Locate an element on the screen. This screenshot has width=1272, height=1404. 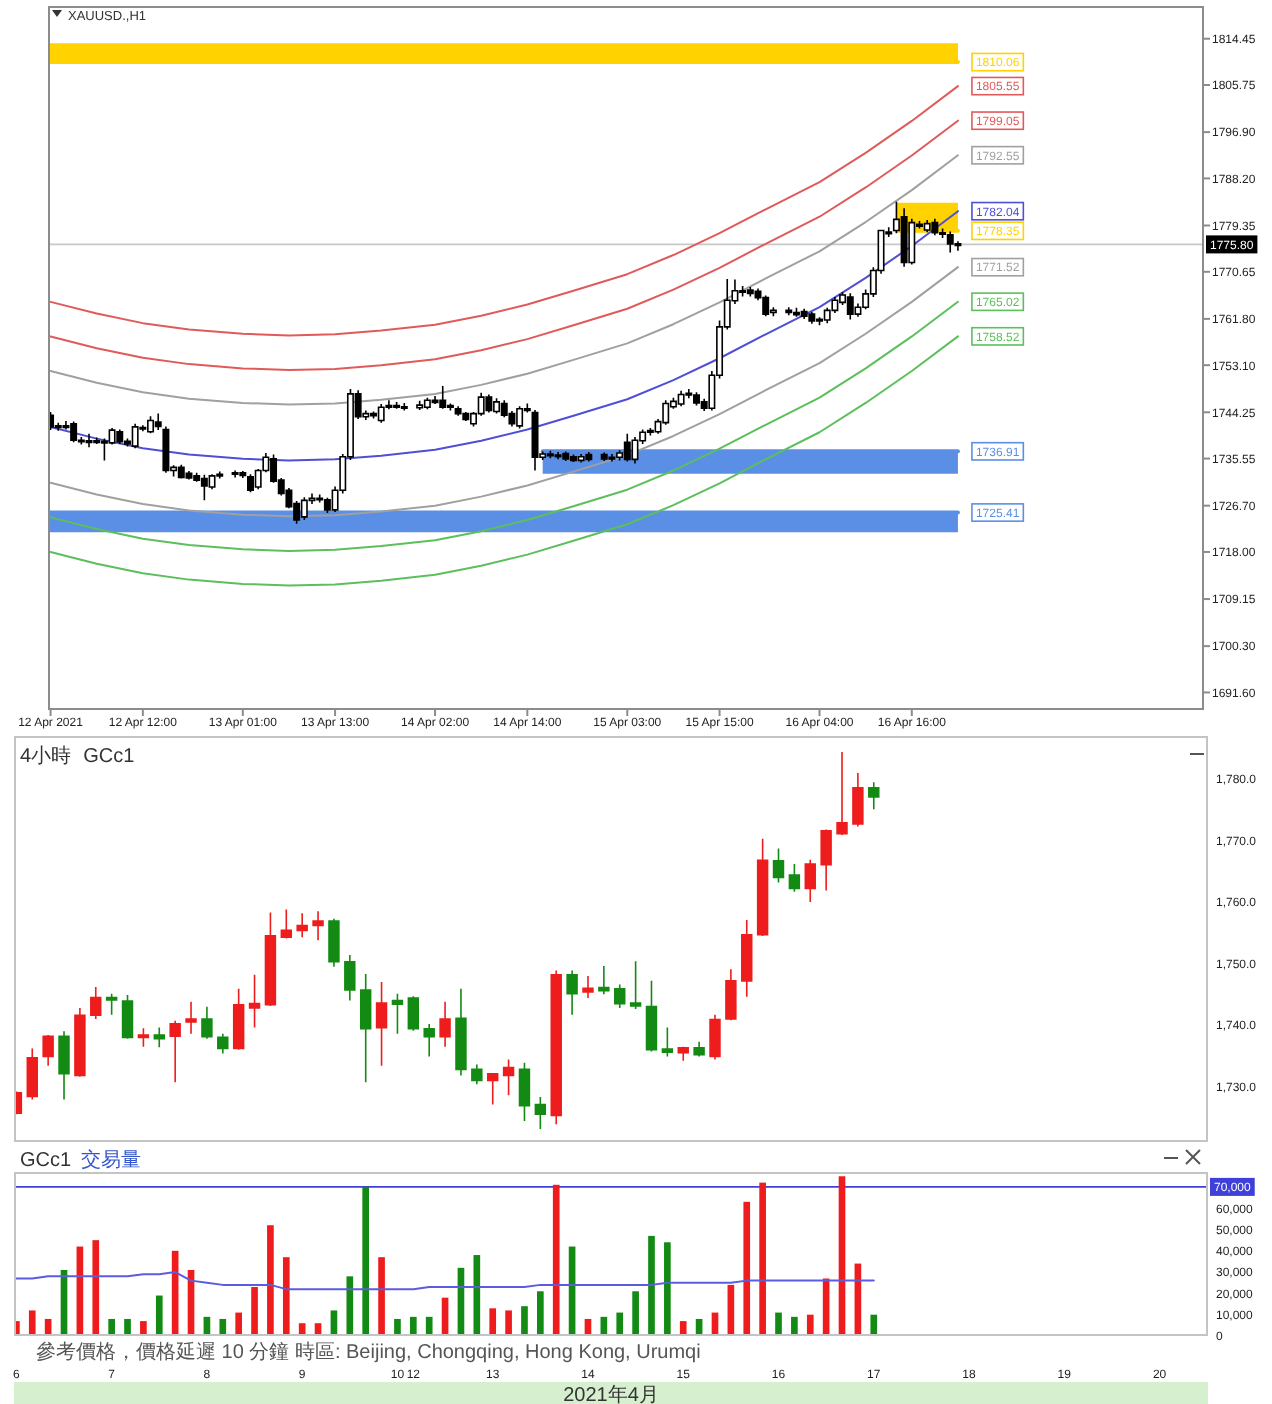
text: 參考價格，價格延遲 10 分鐘 時區: Beijing, Chongqing, Hong Kong, Urumqi is located at coordinates (368, 1352).